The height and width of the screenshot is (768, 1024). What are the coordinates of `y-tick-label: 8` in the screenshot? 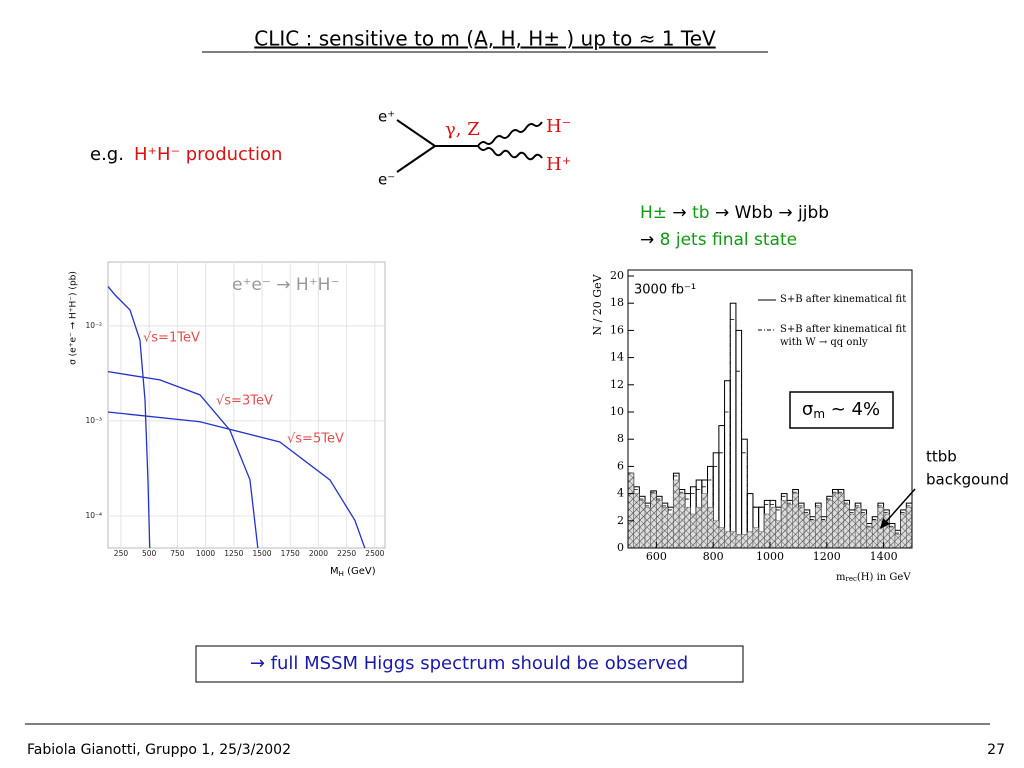 It's located at (620, 438).